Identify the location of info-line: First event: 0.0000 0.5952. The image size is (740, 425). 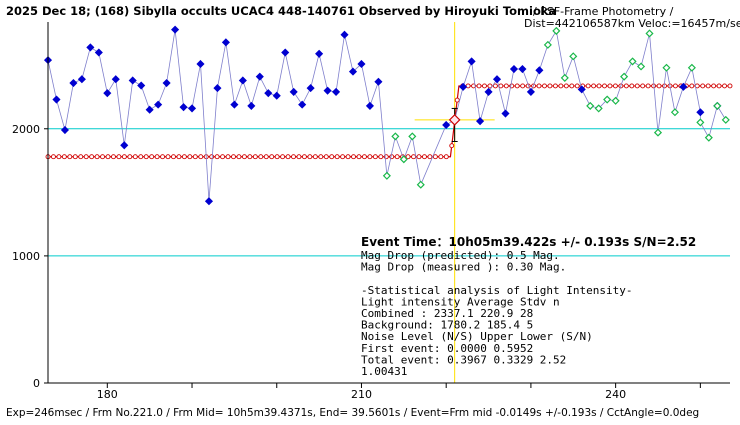
(447, 348).